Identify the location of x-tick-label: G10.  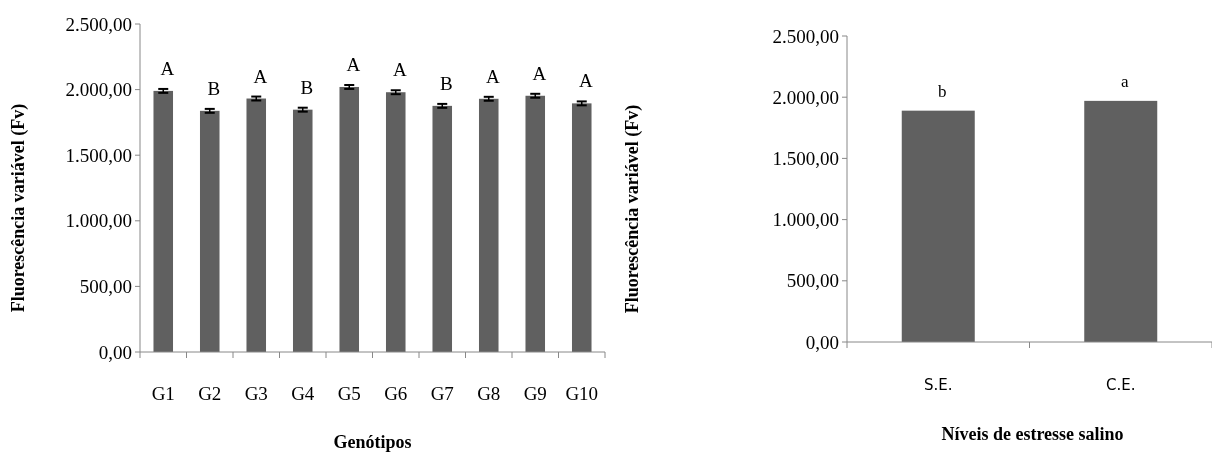
(582, 393).